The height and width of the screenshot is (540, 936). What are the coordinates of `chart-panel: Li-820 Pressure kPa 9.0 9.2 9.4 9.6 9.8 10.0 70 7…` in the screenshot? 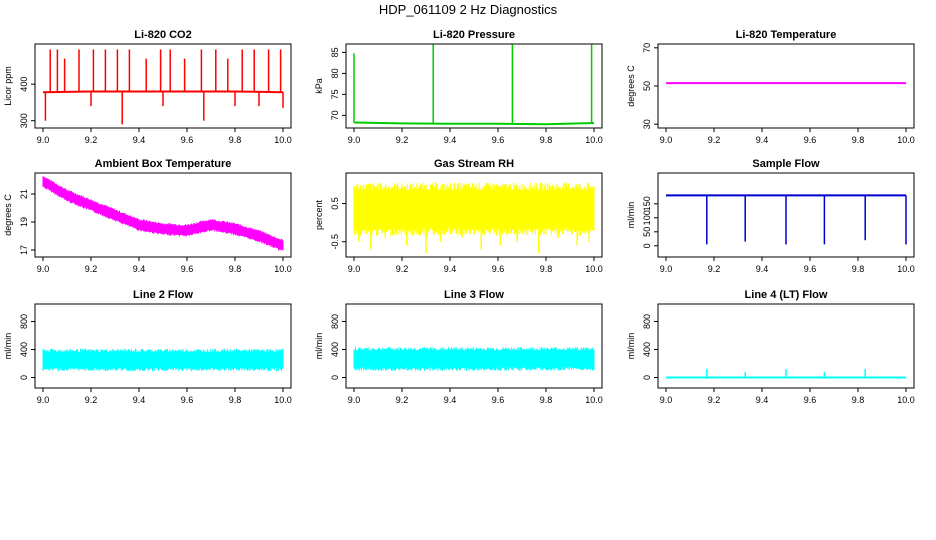 It's located at (458, 87).